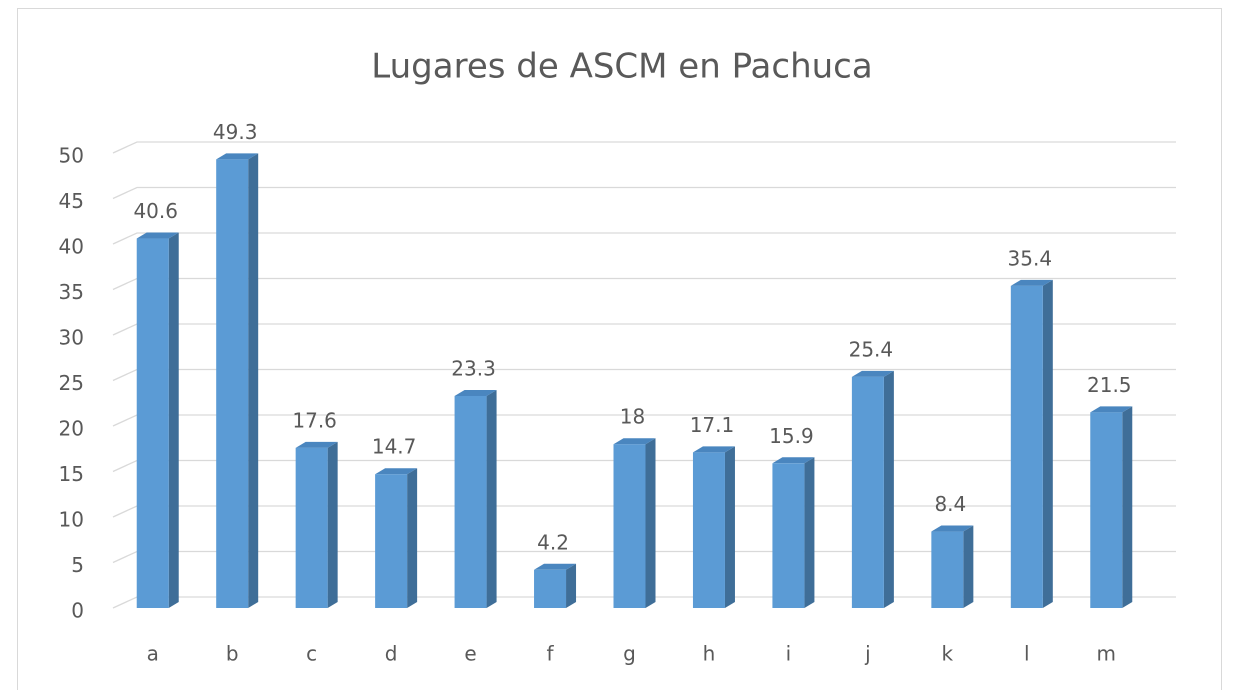  Describe the element at coordinates (871, 349) in the screenshot. I see `value-label: 25.4` at that location.